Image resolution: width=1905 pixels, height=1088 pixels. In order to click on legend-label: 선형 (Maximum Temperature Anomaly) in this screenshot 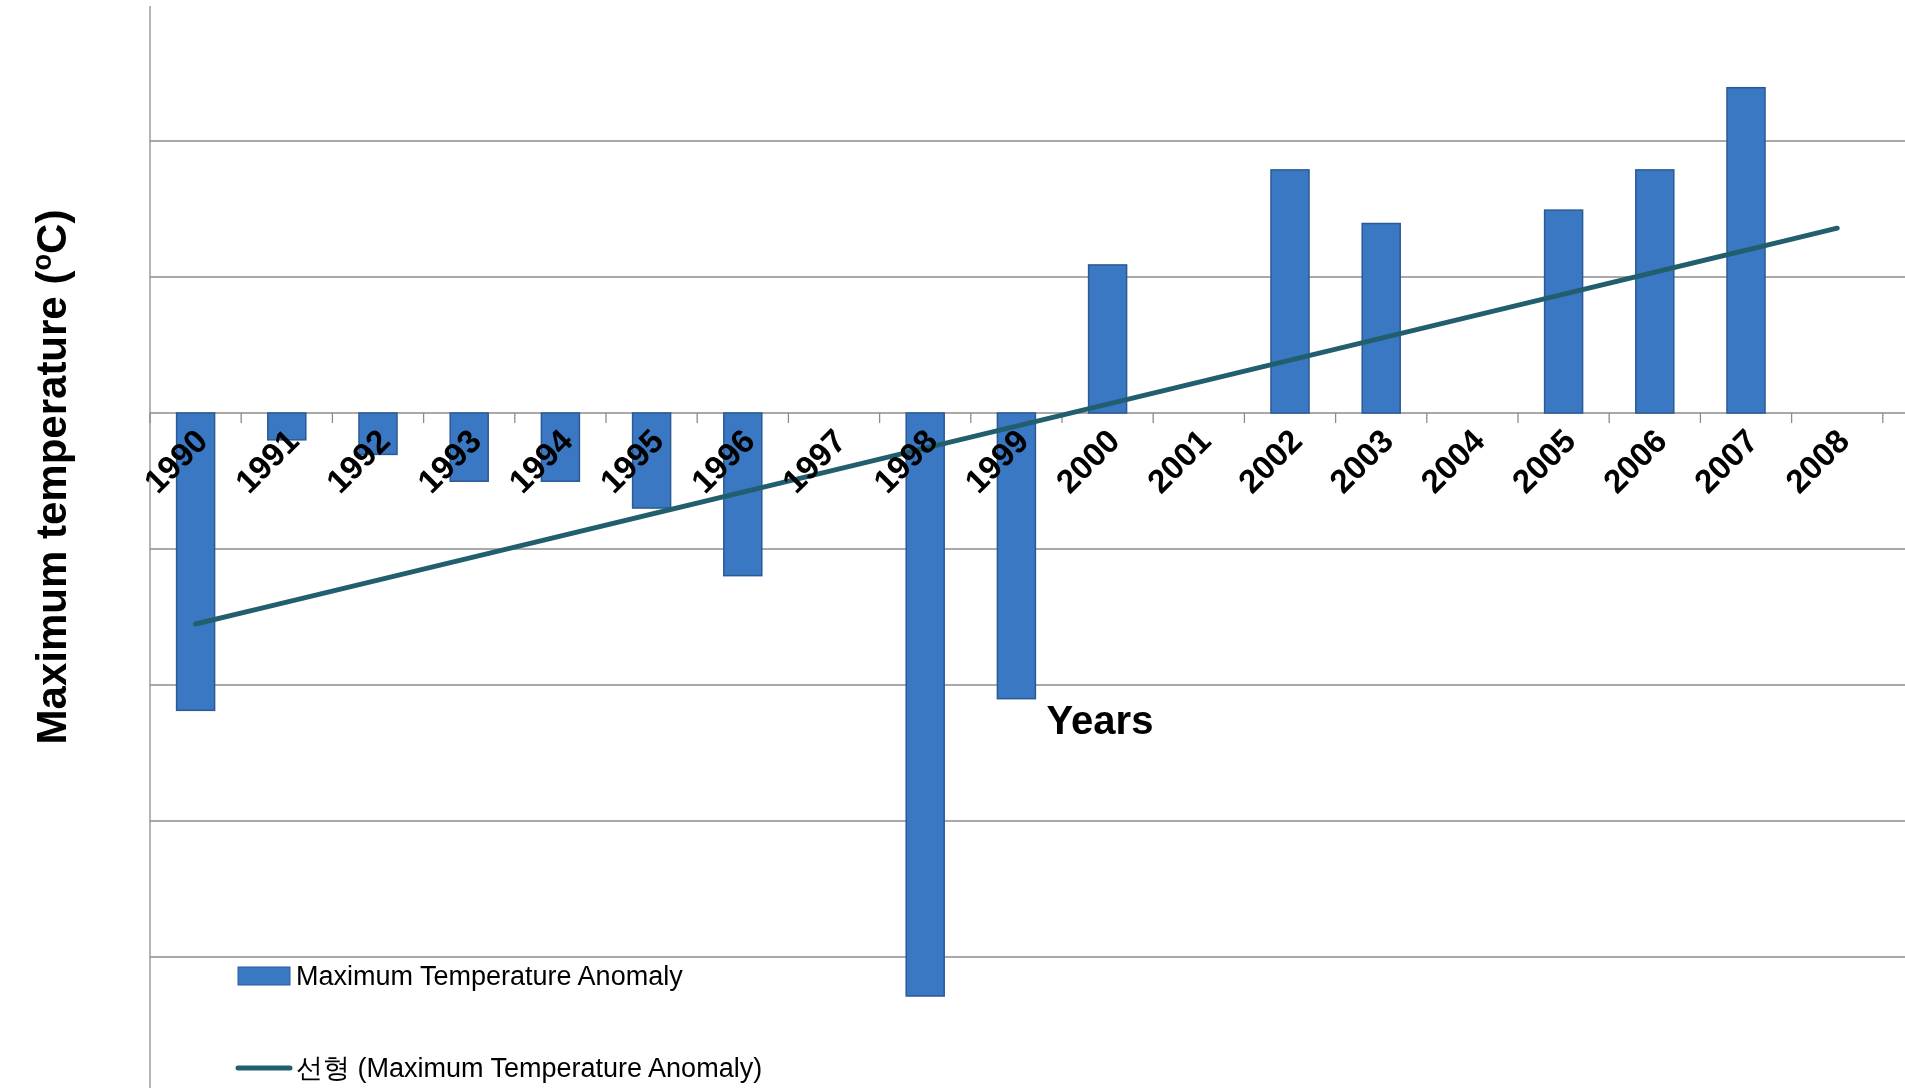, I will do `click(529, 1068)`.